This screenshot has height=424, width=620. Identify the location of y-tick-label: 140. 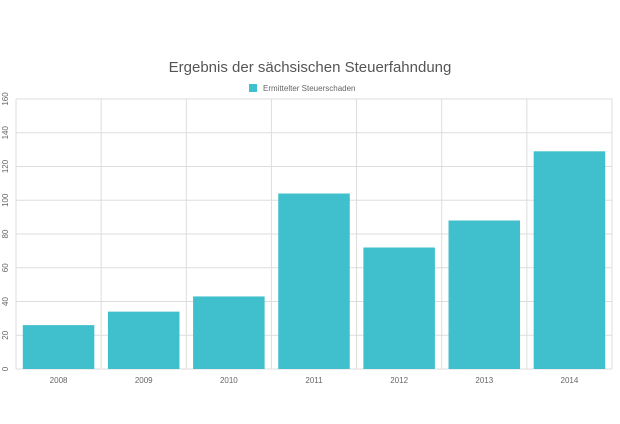
(5, 133).